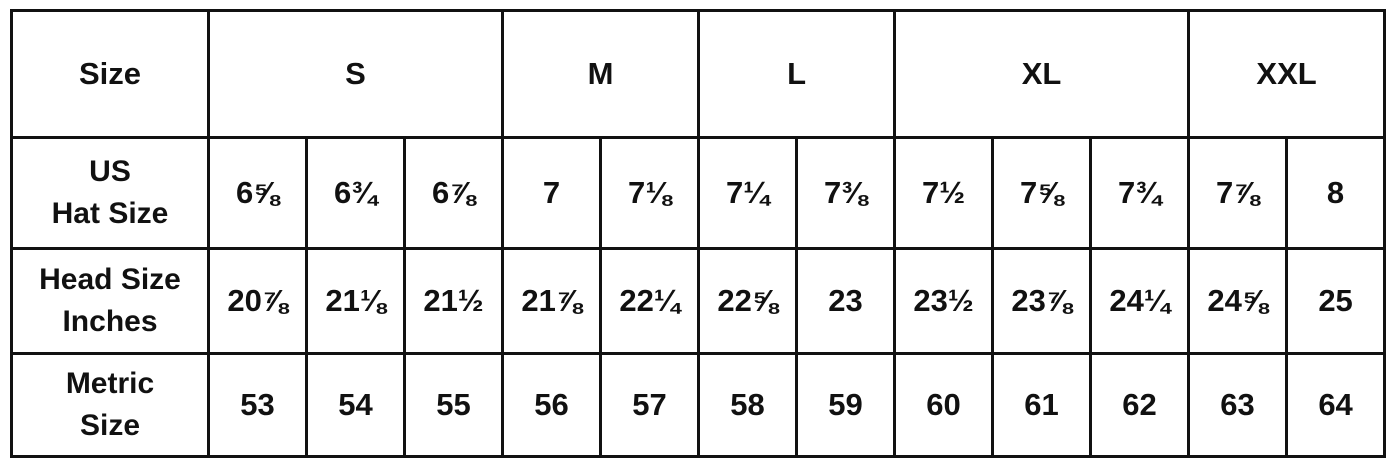 Image resolution: width=1392 pixels, height=464 pixels. I want to click on size-header-label: Size, so click(110, 74).